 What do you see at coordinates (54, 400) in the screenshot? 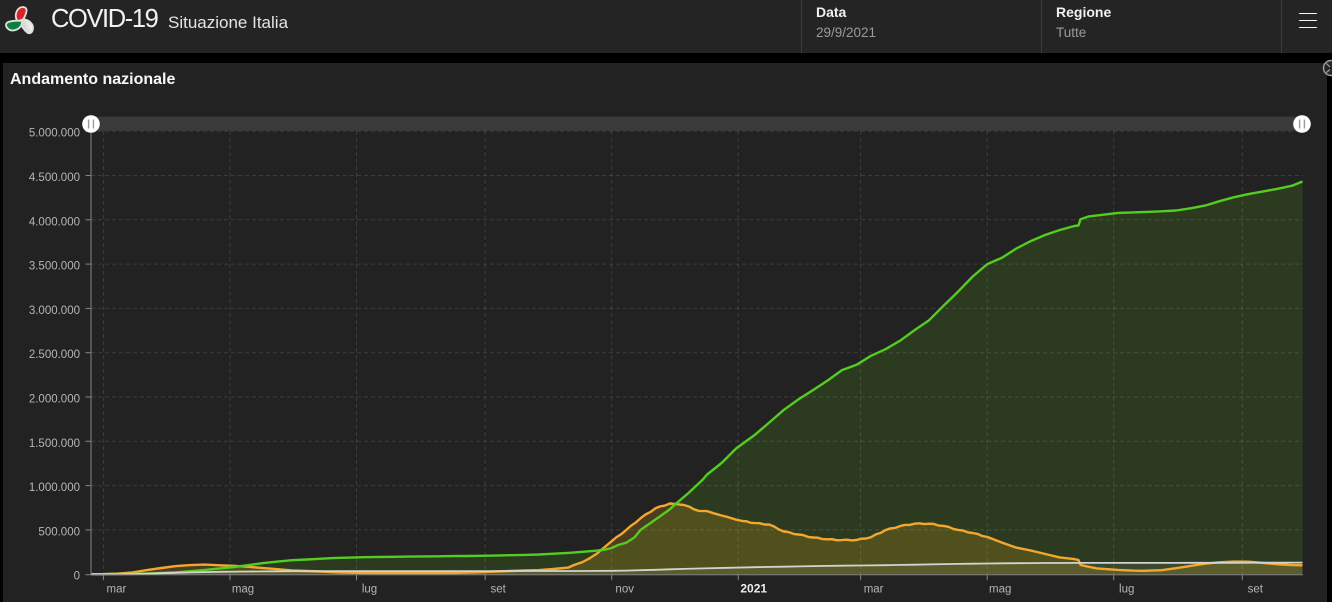
I see `svg-text: 2.000.000` at bounding box center [54, 400].